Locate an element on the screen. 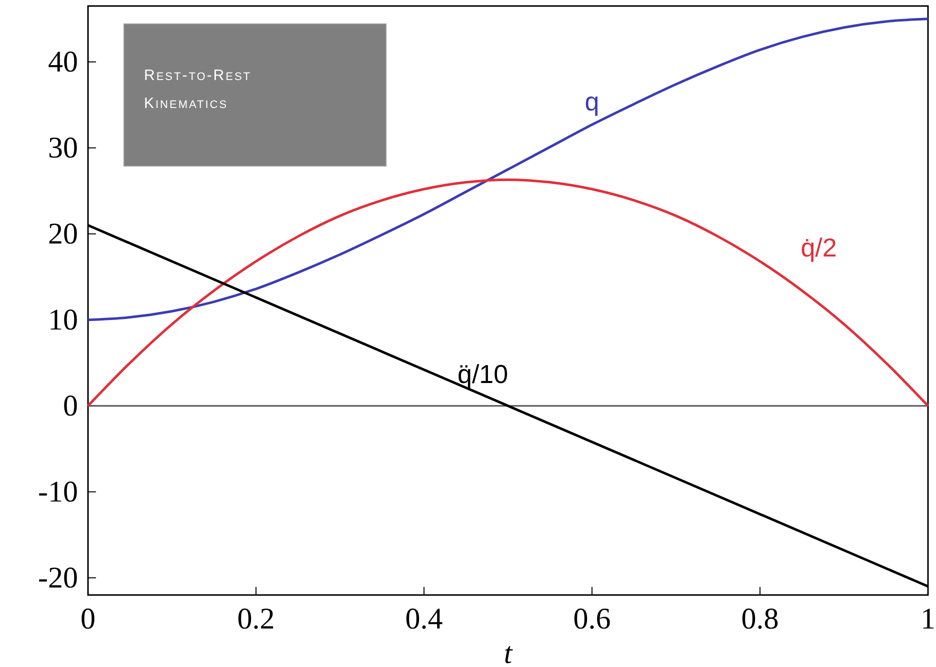 The height and width of the screenshot is (667, 936). x-tick-label: 1 is located at coordinates (928, 619).